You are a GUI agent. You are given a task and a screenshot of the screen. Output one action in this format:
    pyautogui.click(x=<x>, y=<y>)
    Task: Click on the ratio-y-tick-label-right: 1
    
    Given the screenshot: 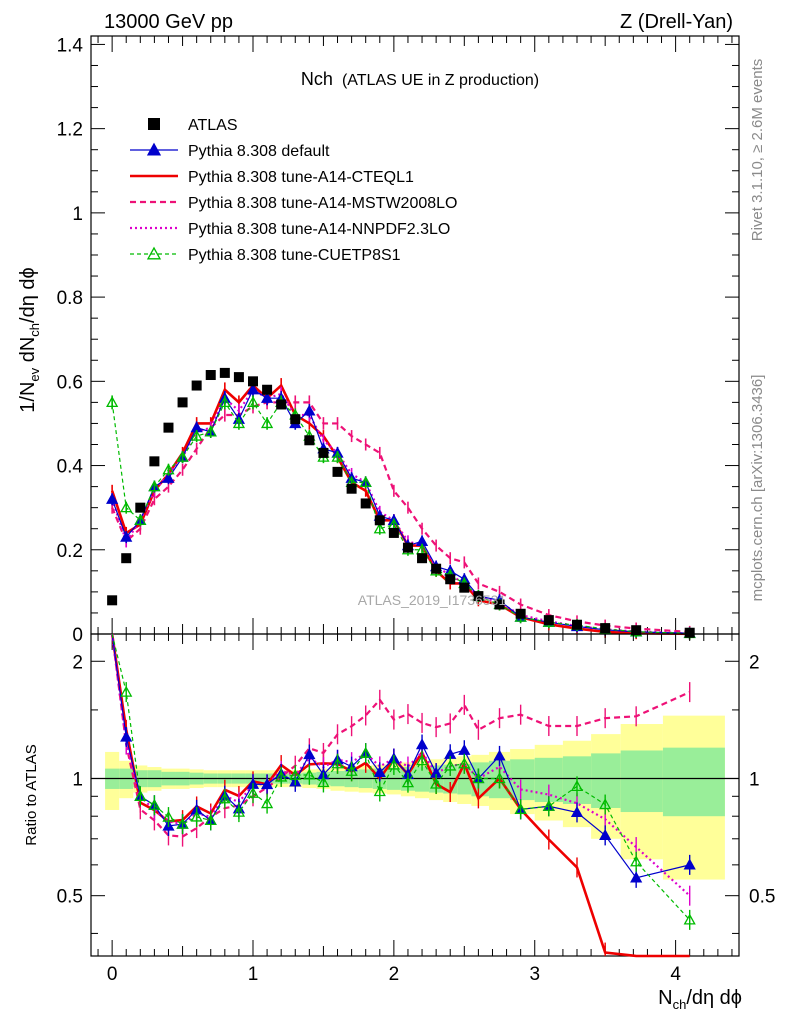 What is the action you would take?
    pyautogui.click(x=754, y=779)
    